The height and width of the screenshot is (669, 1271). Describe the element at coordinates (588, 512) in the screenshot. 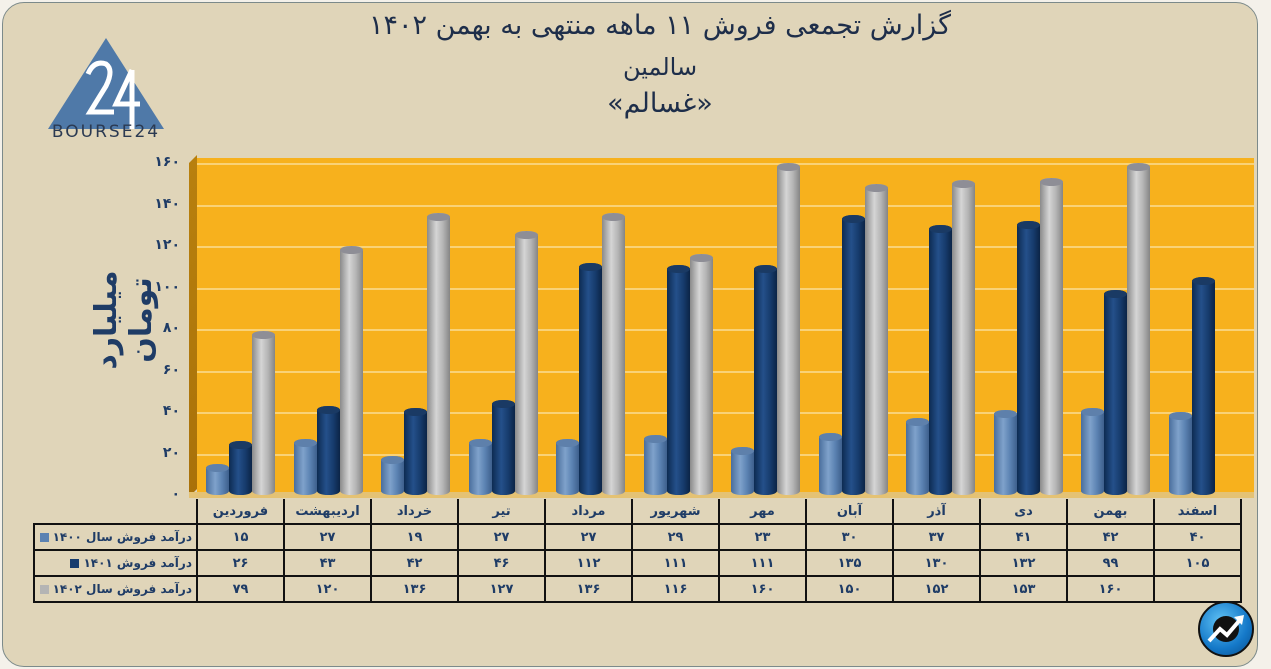

I see `month-header: مرداد` at that location.